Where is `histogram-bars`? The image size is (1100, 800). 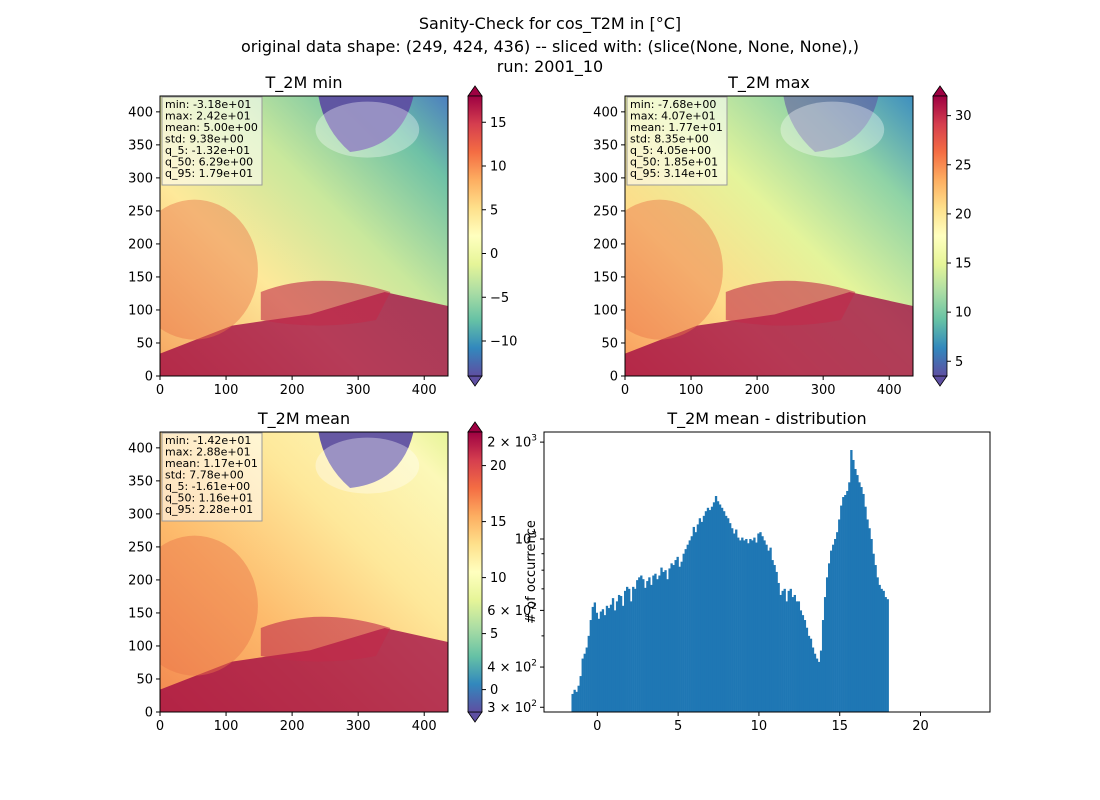
histogram-bars is located at coordinates (730, 581).